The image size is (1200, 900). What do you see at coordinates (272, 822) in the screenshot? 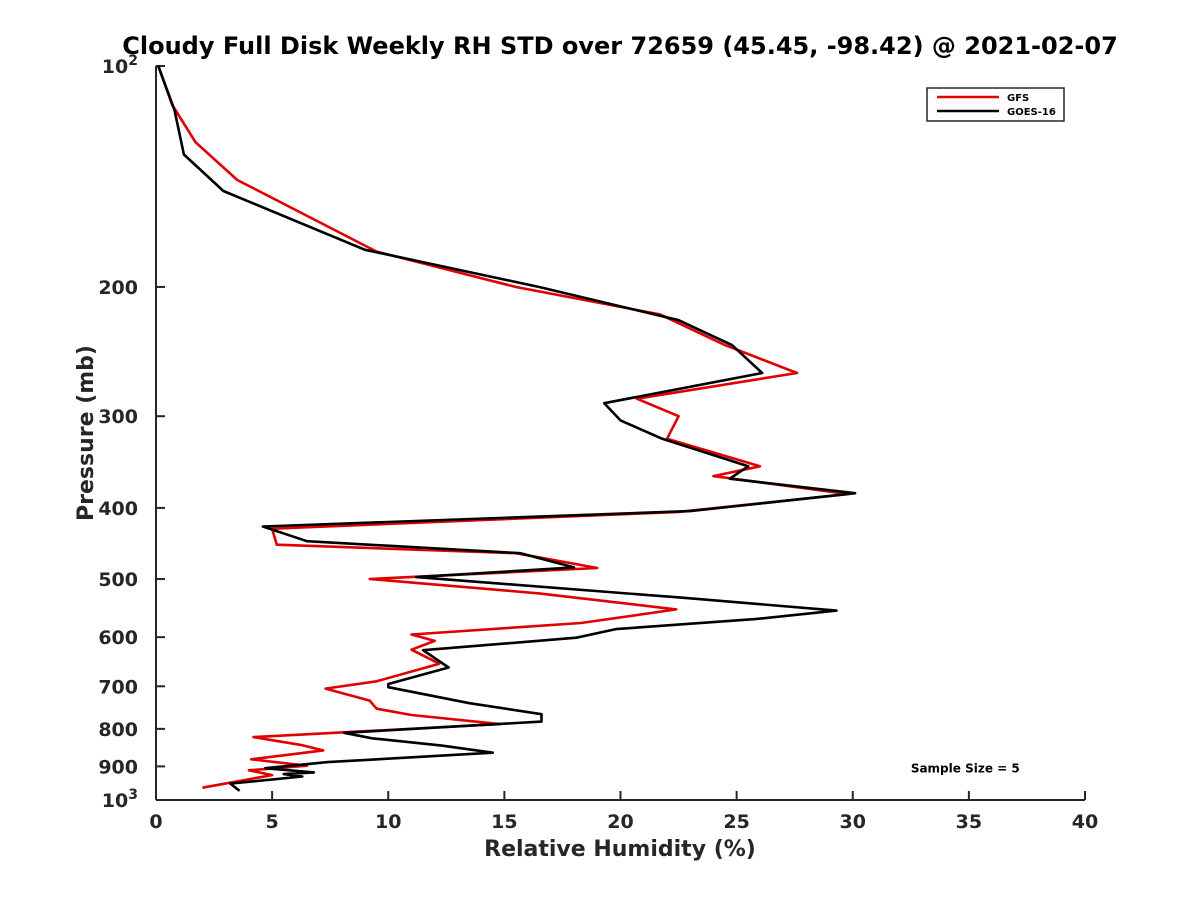
I see `x-tick-label: 5` at bounding box center [272, 822].